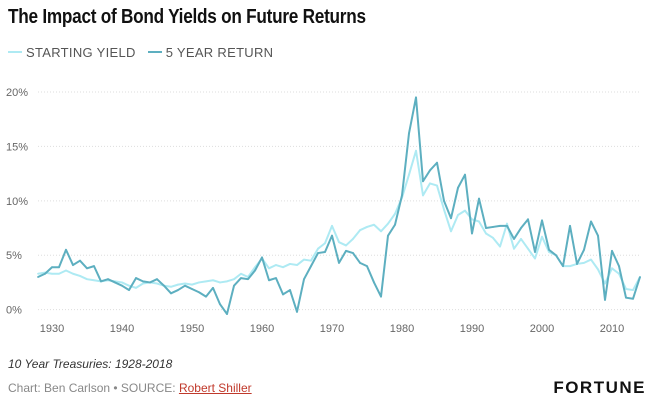 The image size is (654, 410). I want to click on source-link: Robert Shiller, so click(215, 388).